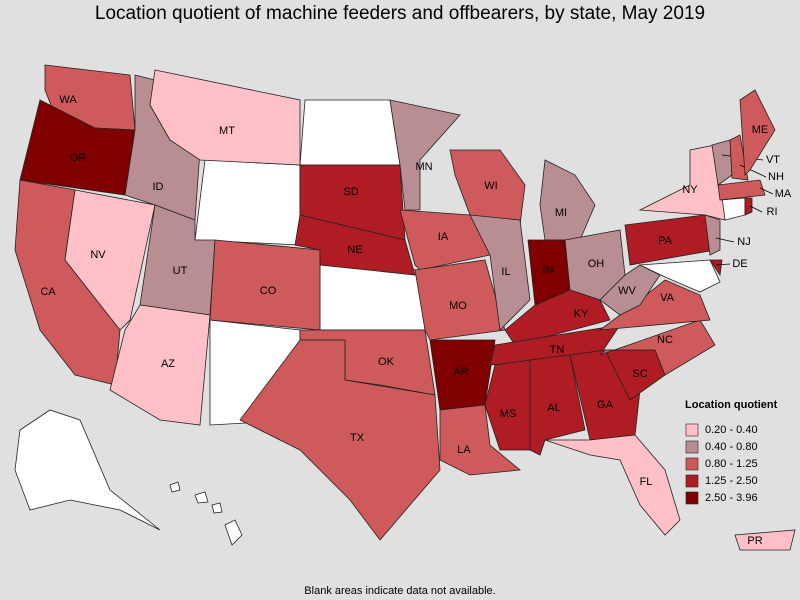 The width and height of the screenshot is (800, 600). I want to click on state-label: MA, so click(783, 194).